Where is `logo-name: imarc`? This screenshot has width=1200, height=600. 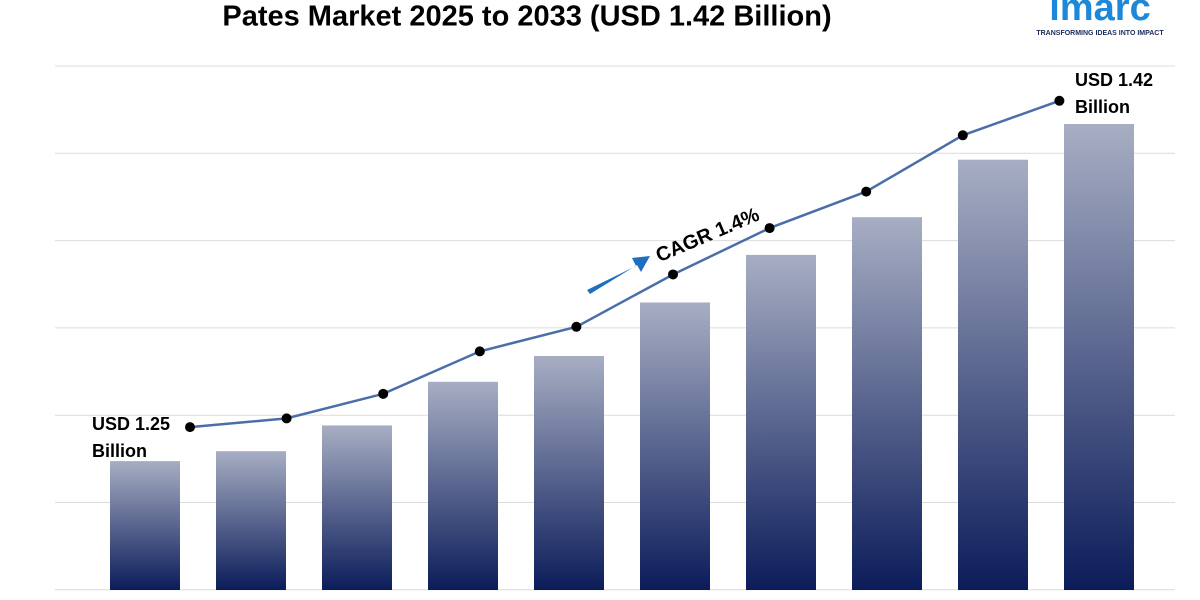
logo-name: imarc is located at coordinates (1099, 14).